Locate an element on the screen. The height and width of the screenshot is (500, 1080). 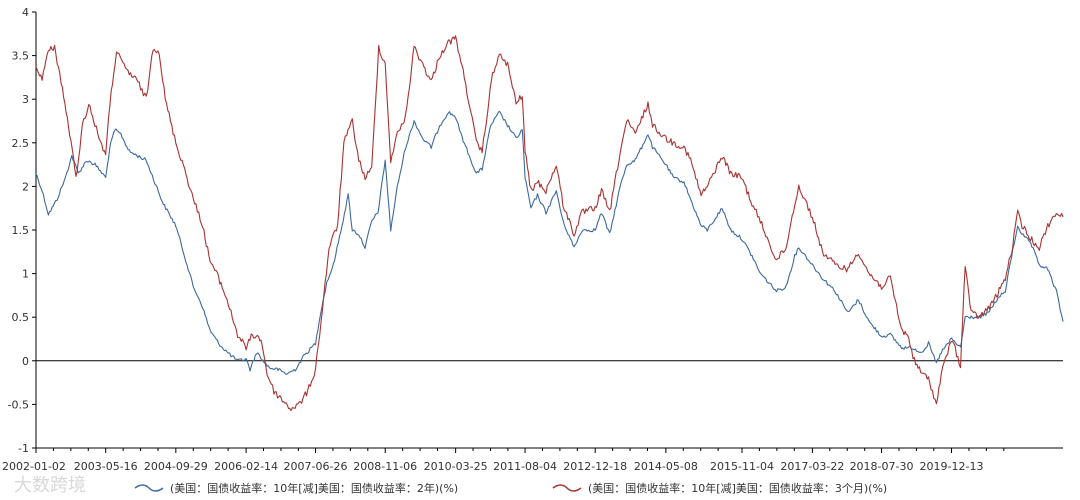
y-tick-label: 2.5 is located at coordinates (21, 143).